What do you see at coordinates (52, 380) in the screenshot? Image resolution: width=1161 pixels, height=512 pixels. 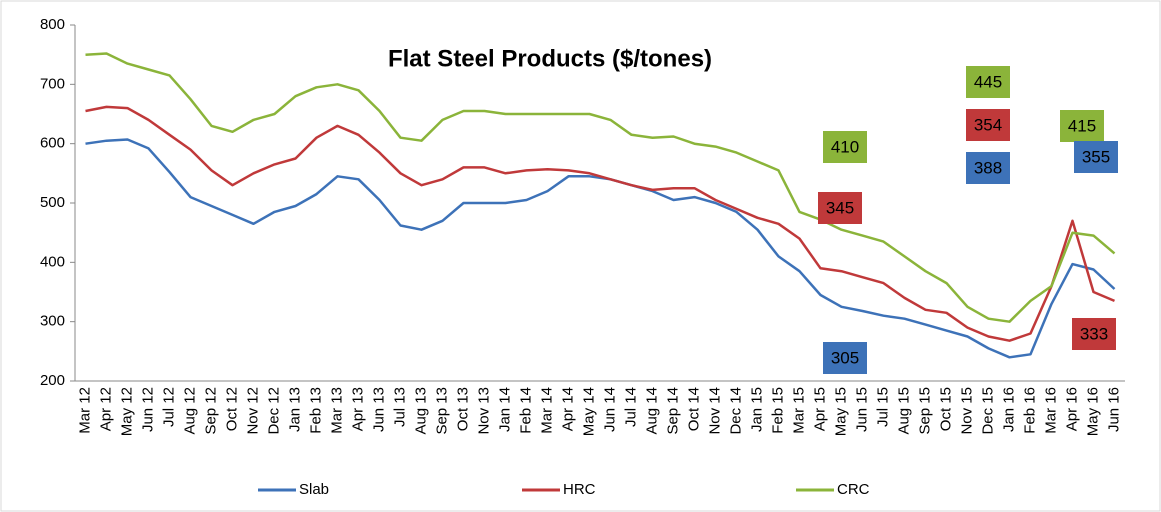 I see `y-tick-label: 200` at bounding box center [52, 380].